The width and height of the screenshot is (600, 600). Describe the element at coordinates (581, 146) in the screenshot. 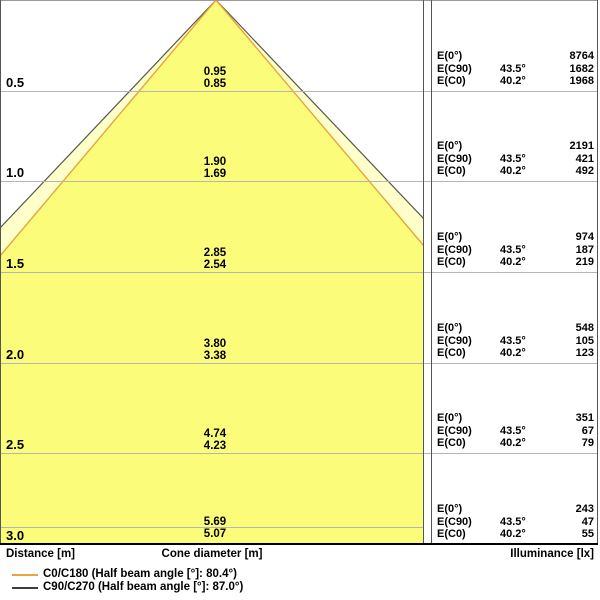

I see `e0-value: 2191` at that location.